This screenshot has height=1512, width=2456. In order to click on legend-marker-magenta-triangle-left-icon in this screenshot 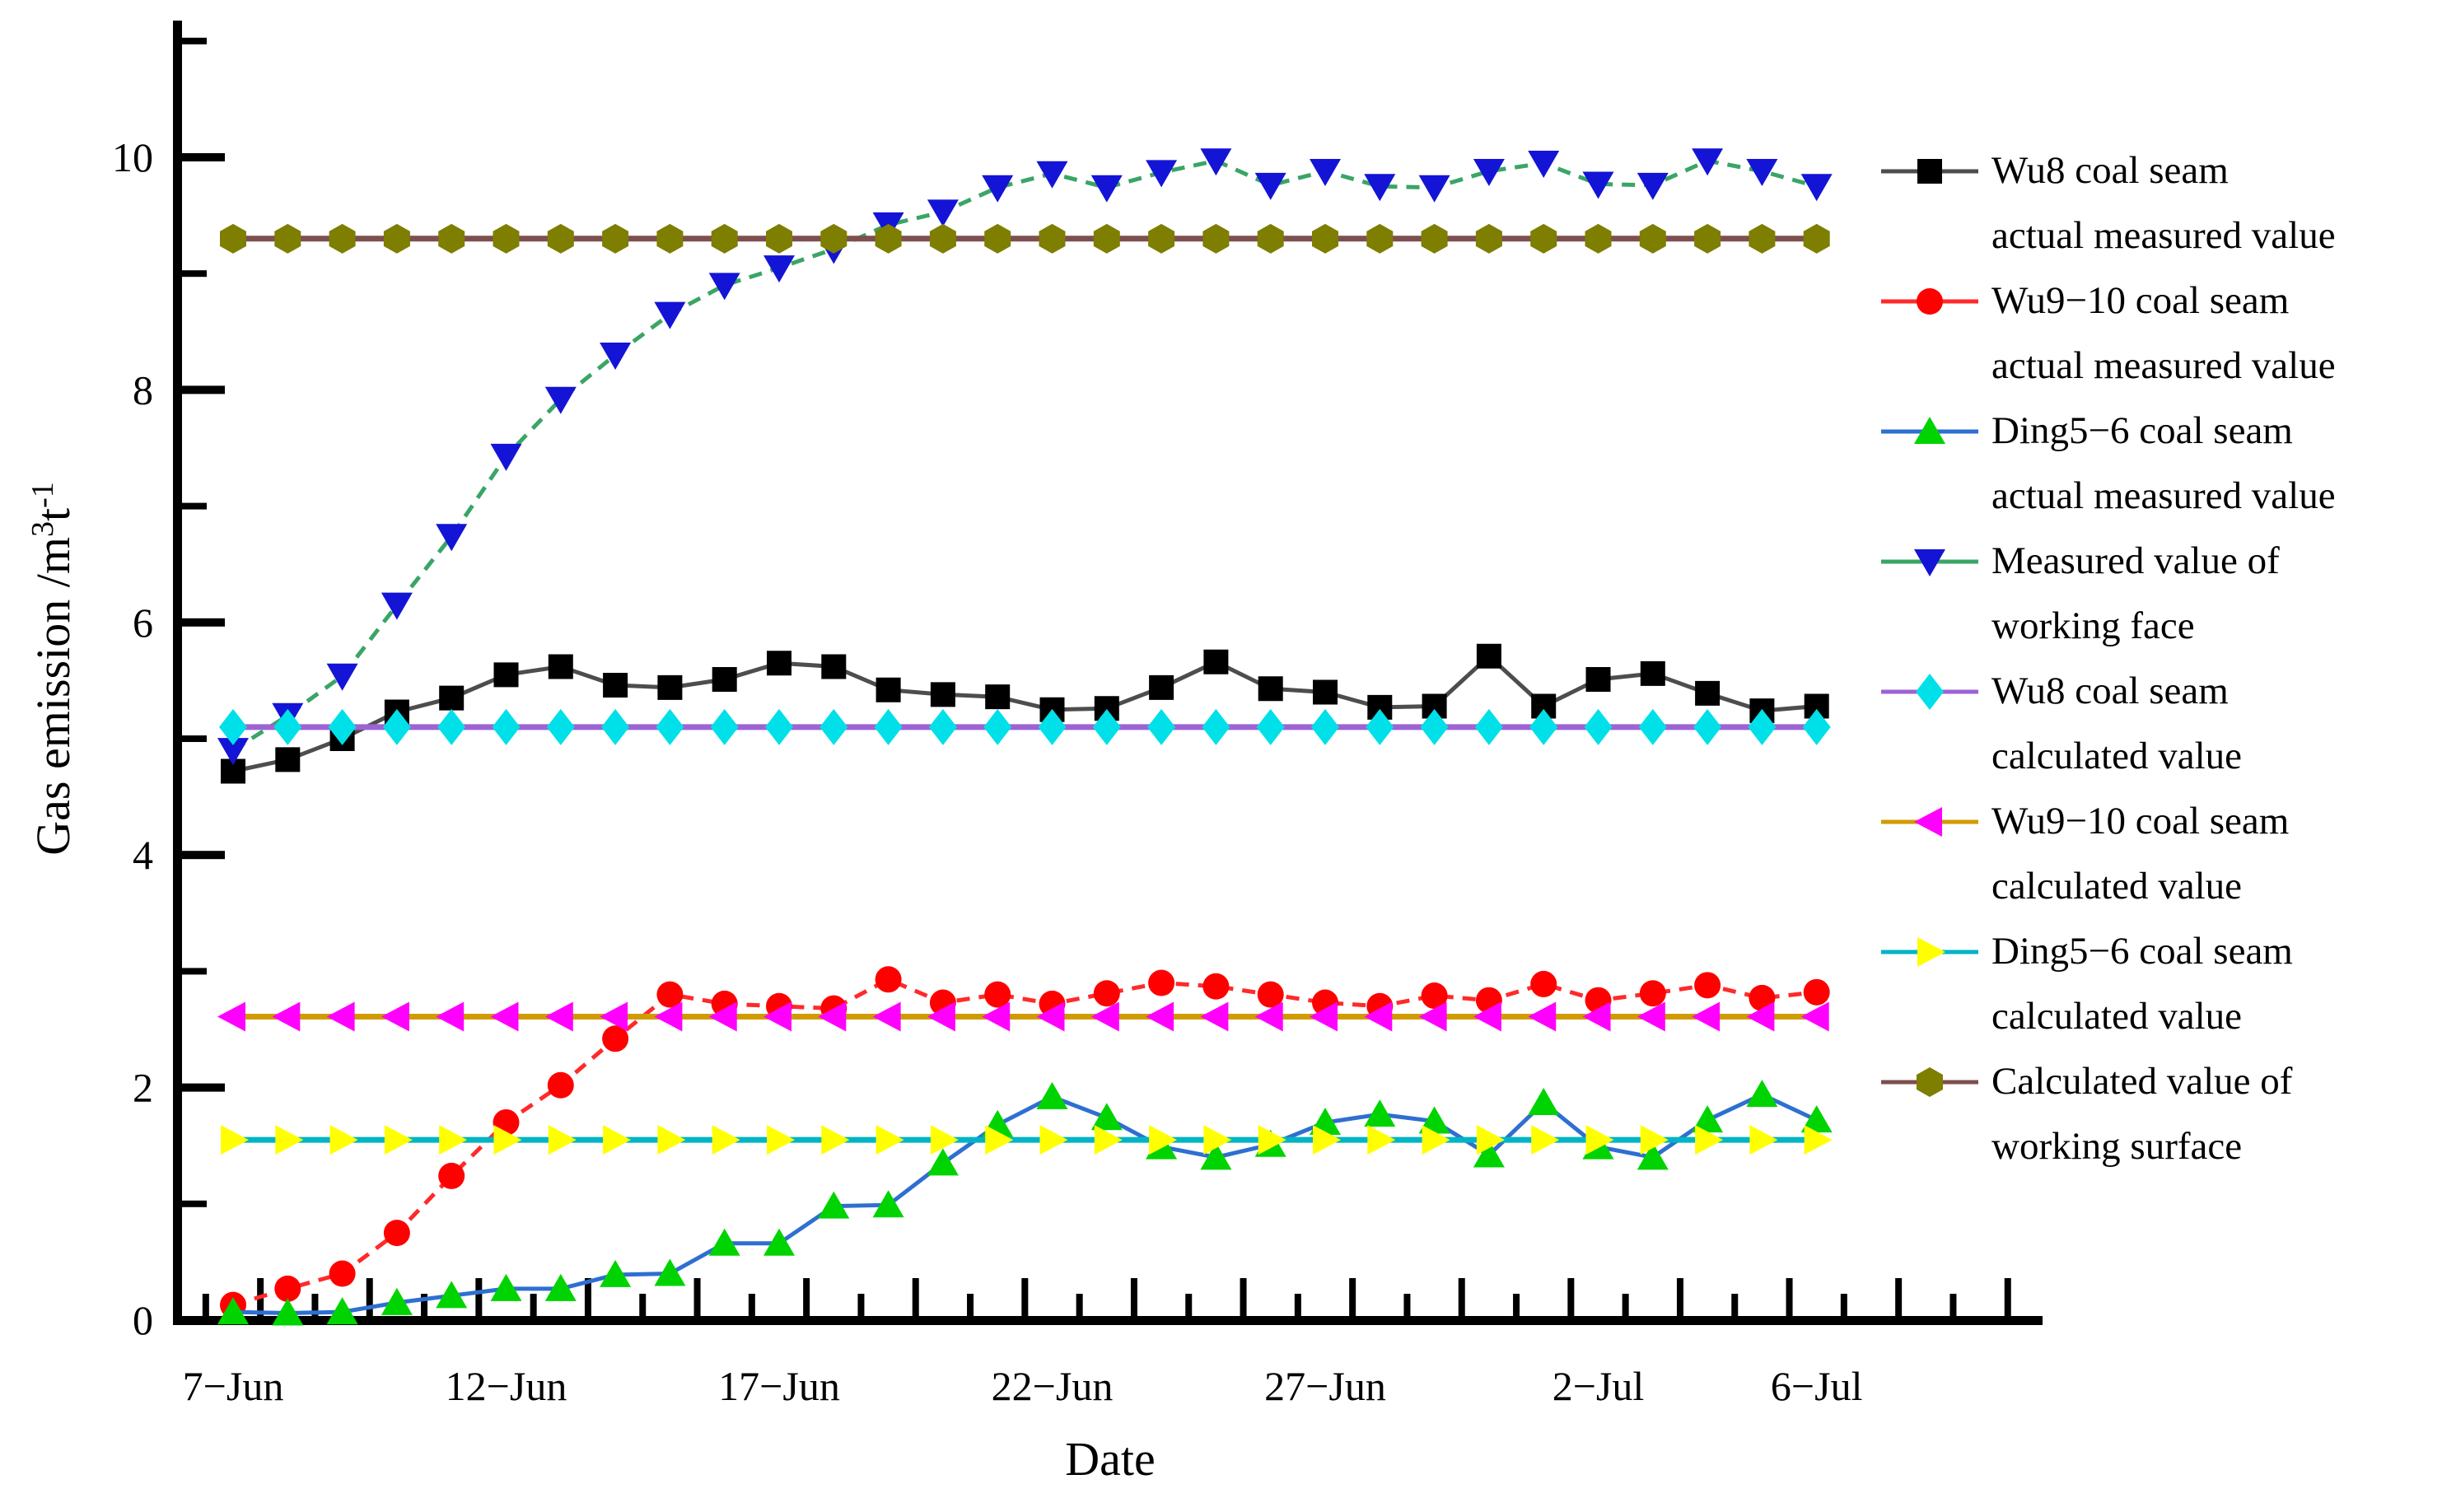, I will do `click(1929, 822)`.